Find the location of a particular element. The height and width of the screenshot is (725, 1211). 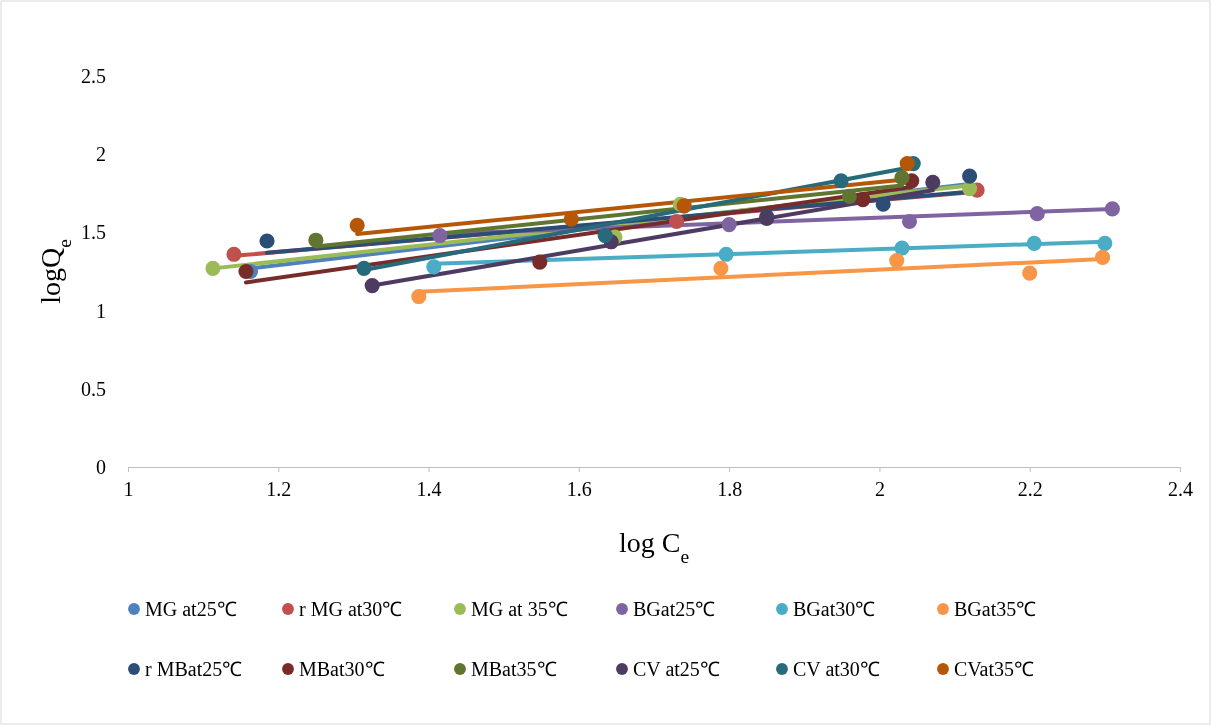

legend-label: CV at25℃ is located at coordinates (676, 669).